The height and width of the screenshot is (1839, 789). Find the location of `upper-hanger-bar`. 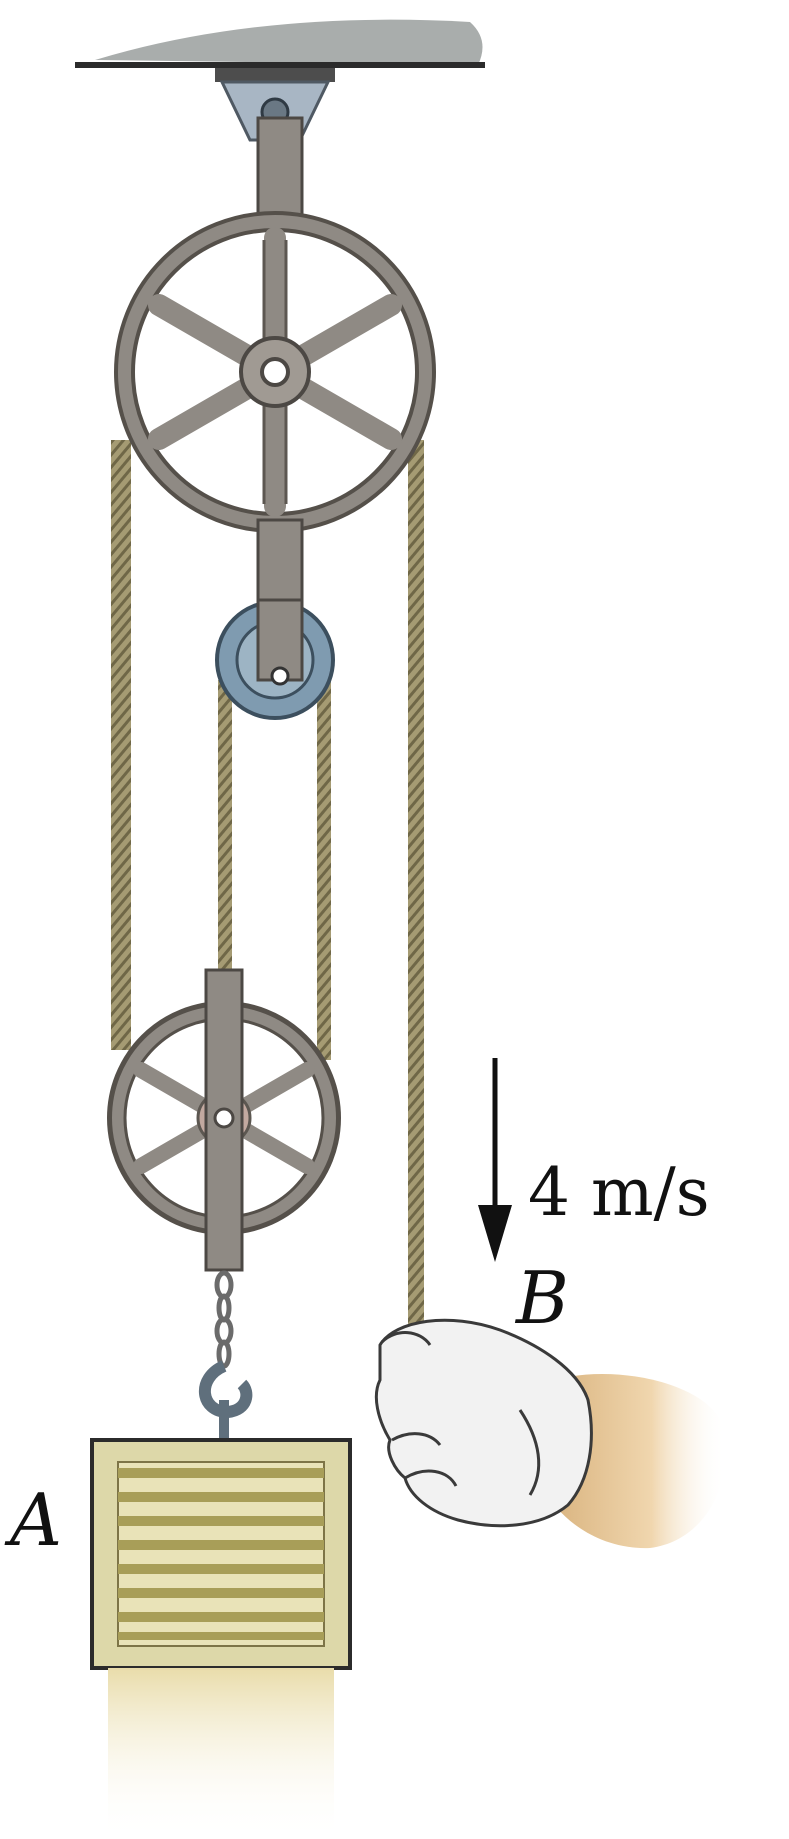

upper-hanger-bar is located at coordinates (280, 173).